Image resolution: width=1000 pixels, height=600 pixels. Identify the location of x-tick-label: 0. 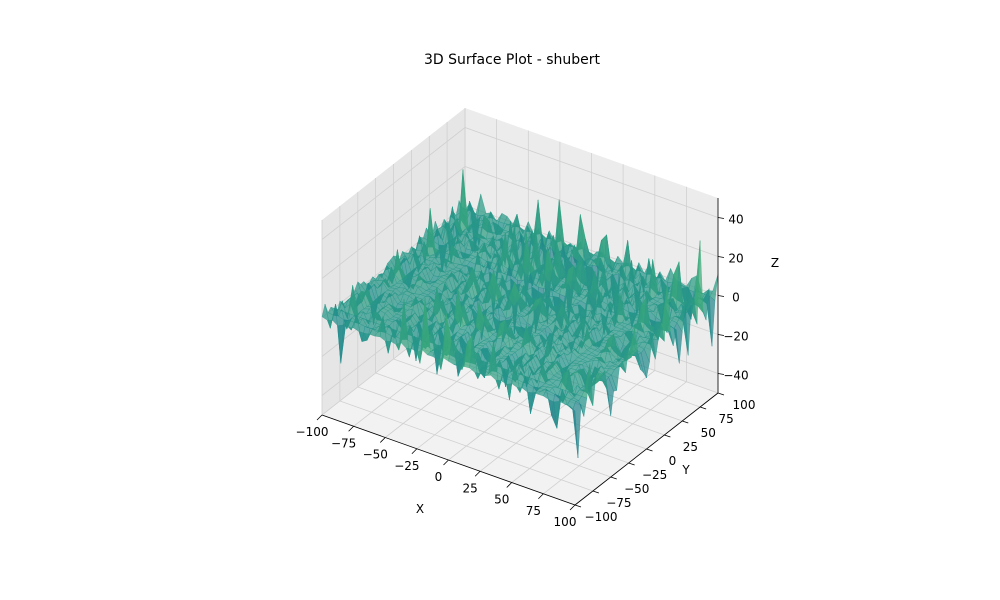
(439, 477).